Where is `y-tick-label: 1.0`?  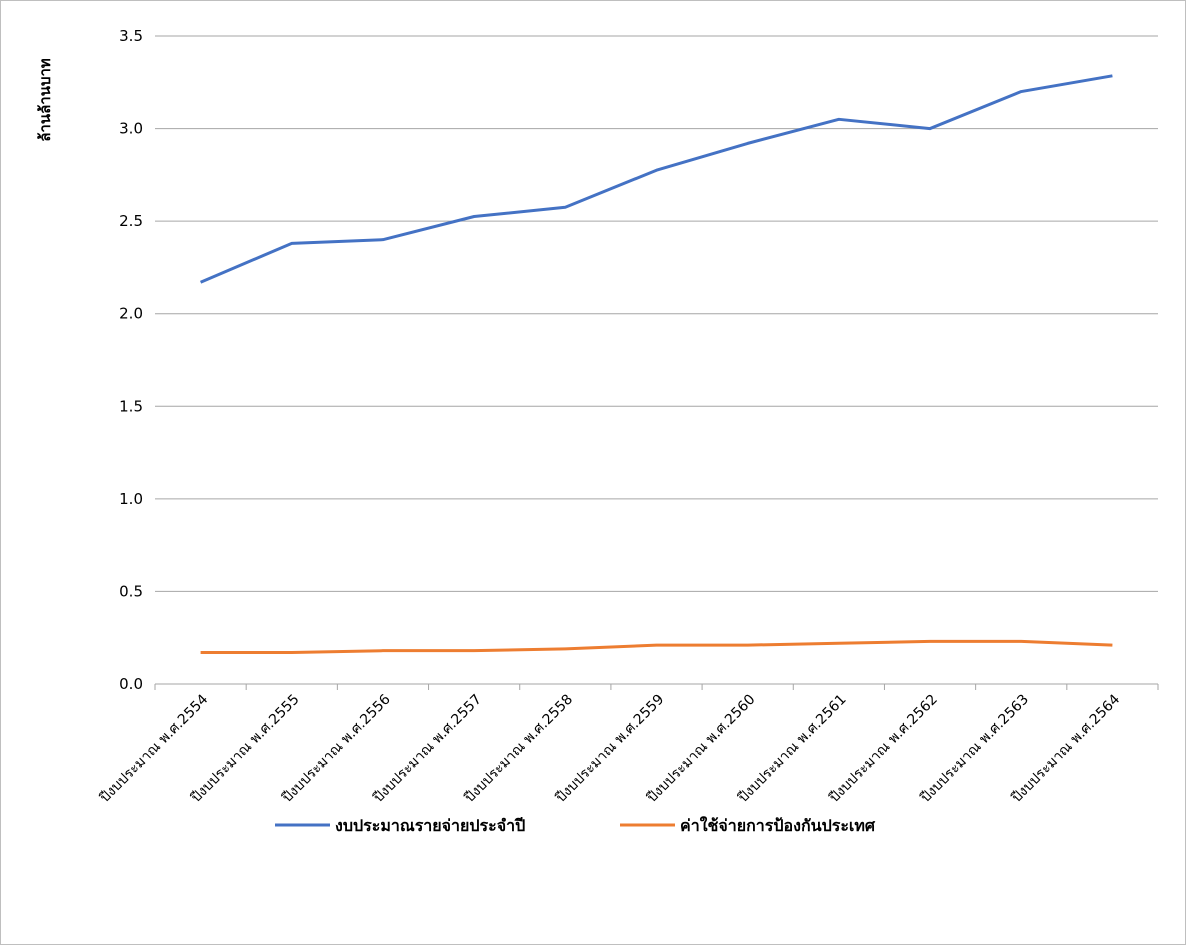
y-tick-label: 1.0 is located at coordinates (131, 499).